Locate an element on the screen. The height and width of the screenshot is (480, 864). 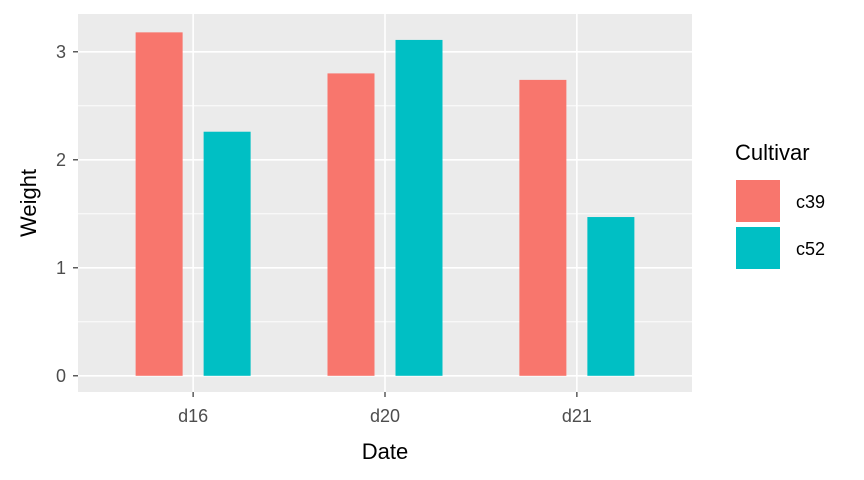
x-axis-title: Date is located at coordinates (385, 451).